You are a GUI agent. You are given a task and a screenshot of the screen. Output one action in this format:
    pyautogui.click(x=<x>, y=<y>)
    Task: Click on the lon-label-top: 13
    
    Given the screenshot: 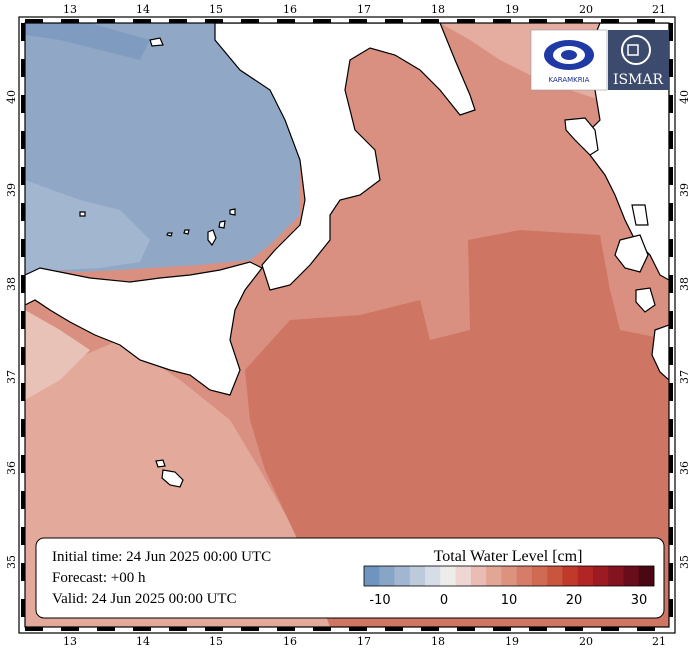 What is the action you would take?
    pyautogui.click(x=70, y=9)
    